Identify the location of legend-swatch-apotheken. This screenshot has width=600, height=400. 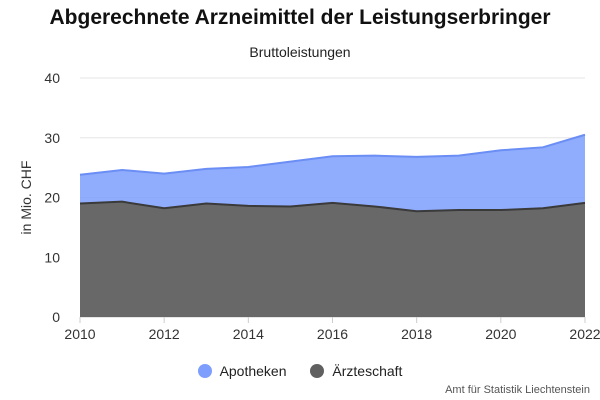
(204, 371).